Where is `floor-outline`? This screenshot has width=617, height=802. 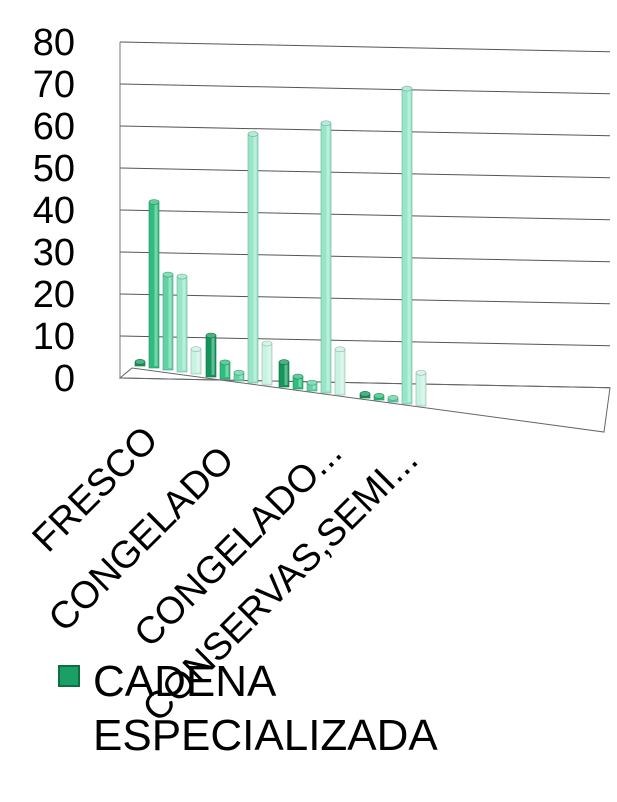
floor-outline is located at coordinates (364, 400).